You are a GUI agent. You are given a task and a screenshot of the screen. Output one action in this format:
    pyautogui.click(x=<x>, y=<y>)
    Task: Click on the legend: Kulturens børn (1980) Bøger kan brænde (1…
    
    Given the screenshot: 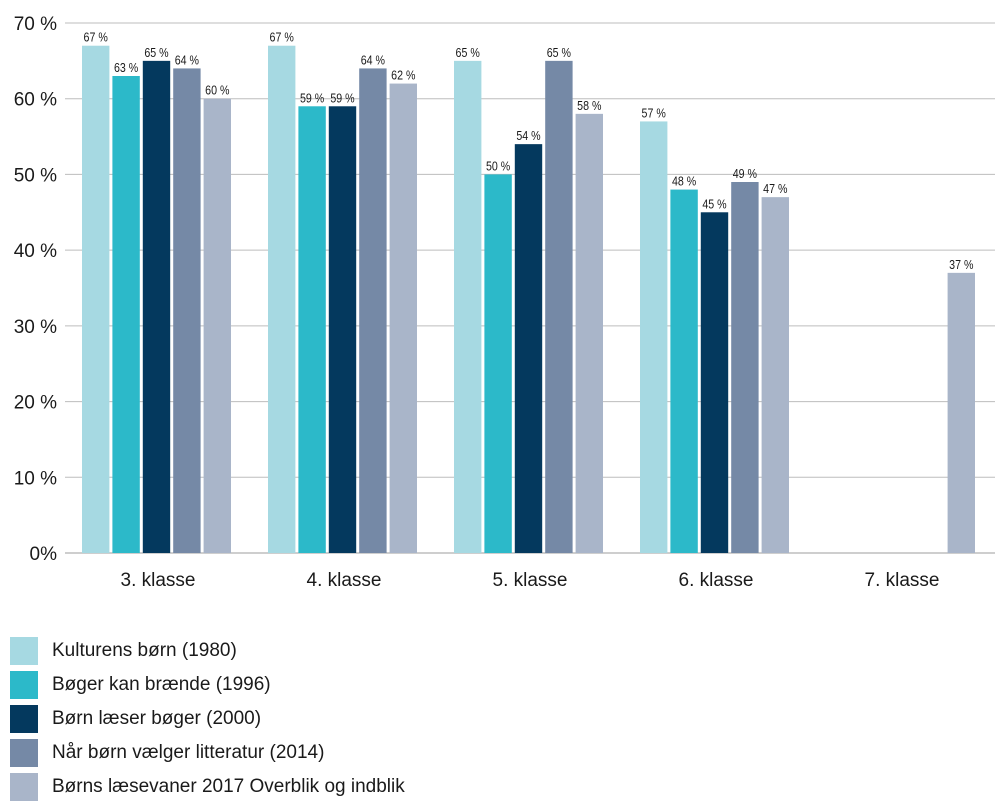 What is the action you would take?
    pyautogui.click(x=207, y=719)
    